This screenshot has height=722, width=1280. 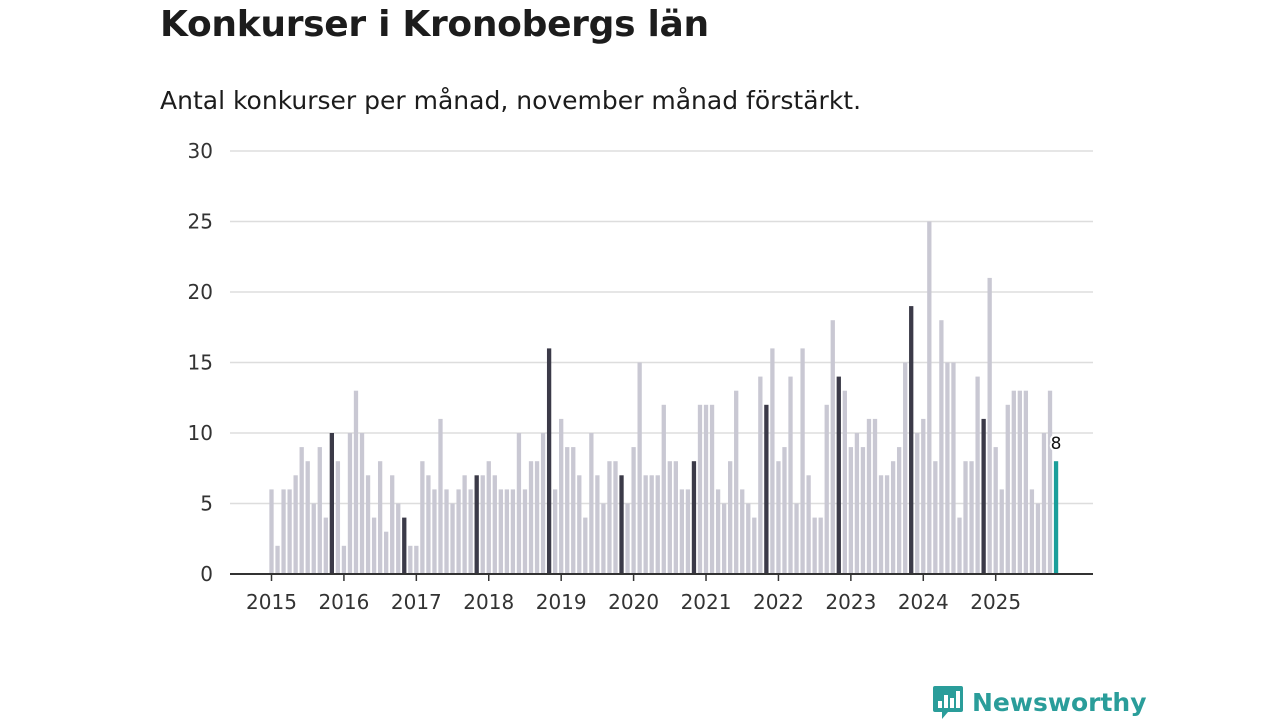 I want to click on logo-text: Newsworthy, so click(x=1059, y=702).